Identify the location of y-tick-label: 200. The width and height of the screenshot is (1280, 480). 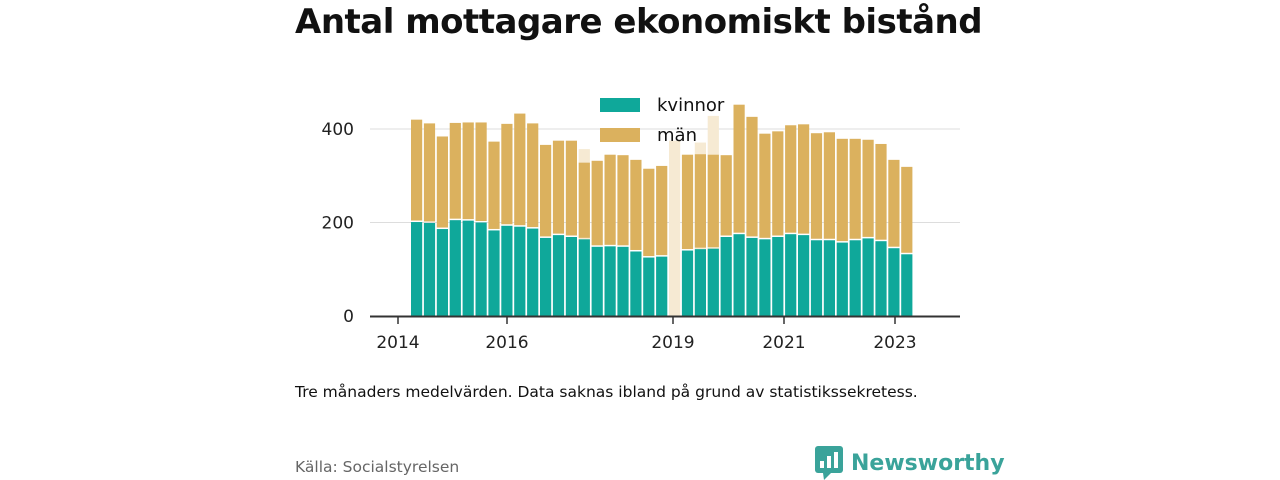
(338, 224).